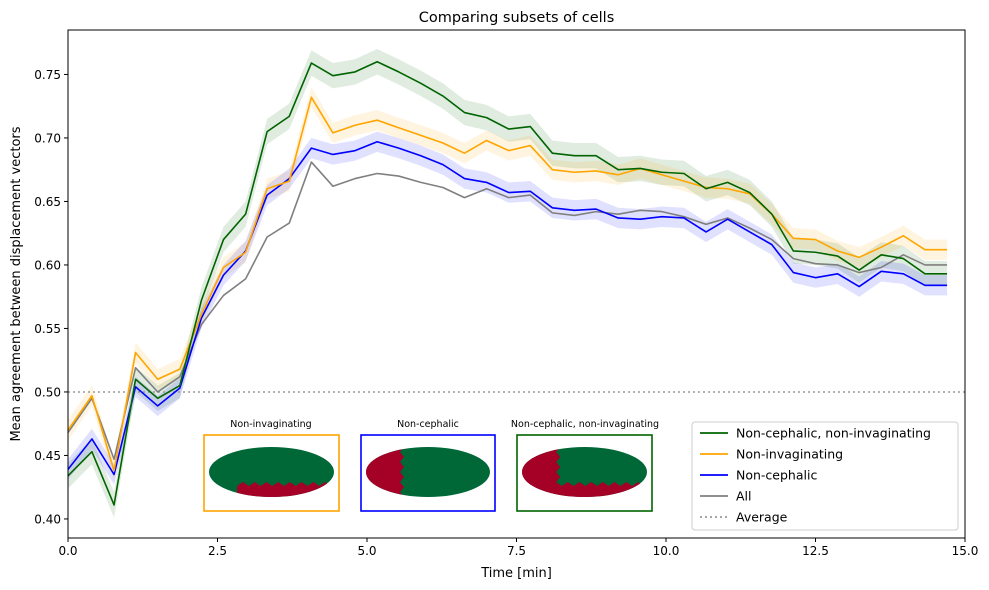 The width and height of the screenshot is (989, 590). What do you see at coordinates (585, 424) in the screenshot?
I see `inset-label: Non-cephalic, non-invaginating` at bounding box center [585, 424].